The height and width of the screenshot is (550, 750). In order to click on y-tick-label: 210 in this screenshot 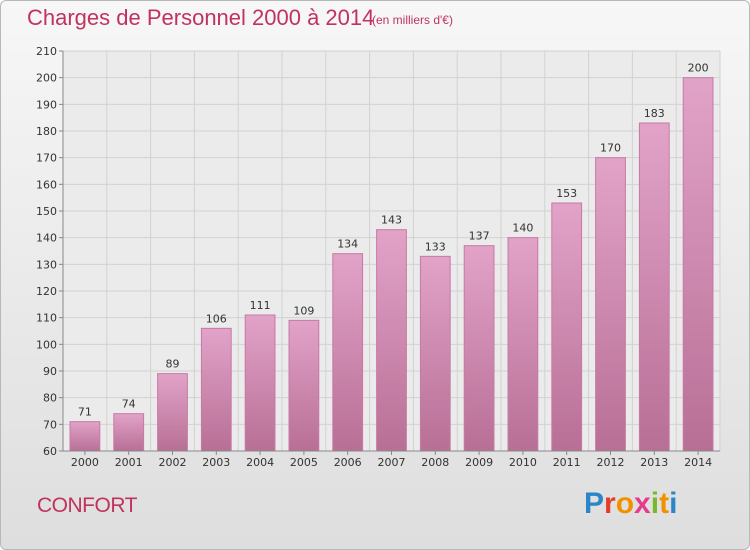, I will do `click(46, 51)`.